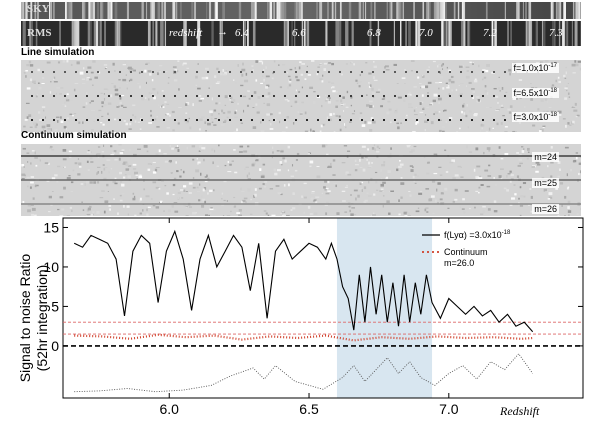 The image size is (600, 425). I want to click on x-axis-label: Redshift, so click(519, 411).